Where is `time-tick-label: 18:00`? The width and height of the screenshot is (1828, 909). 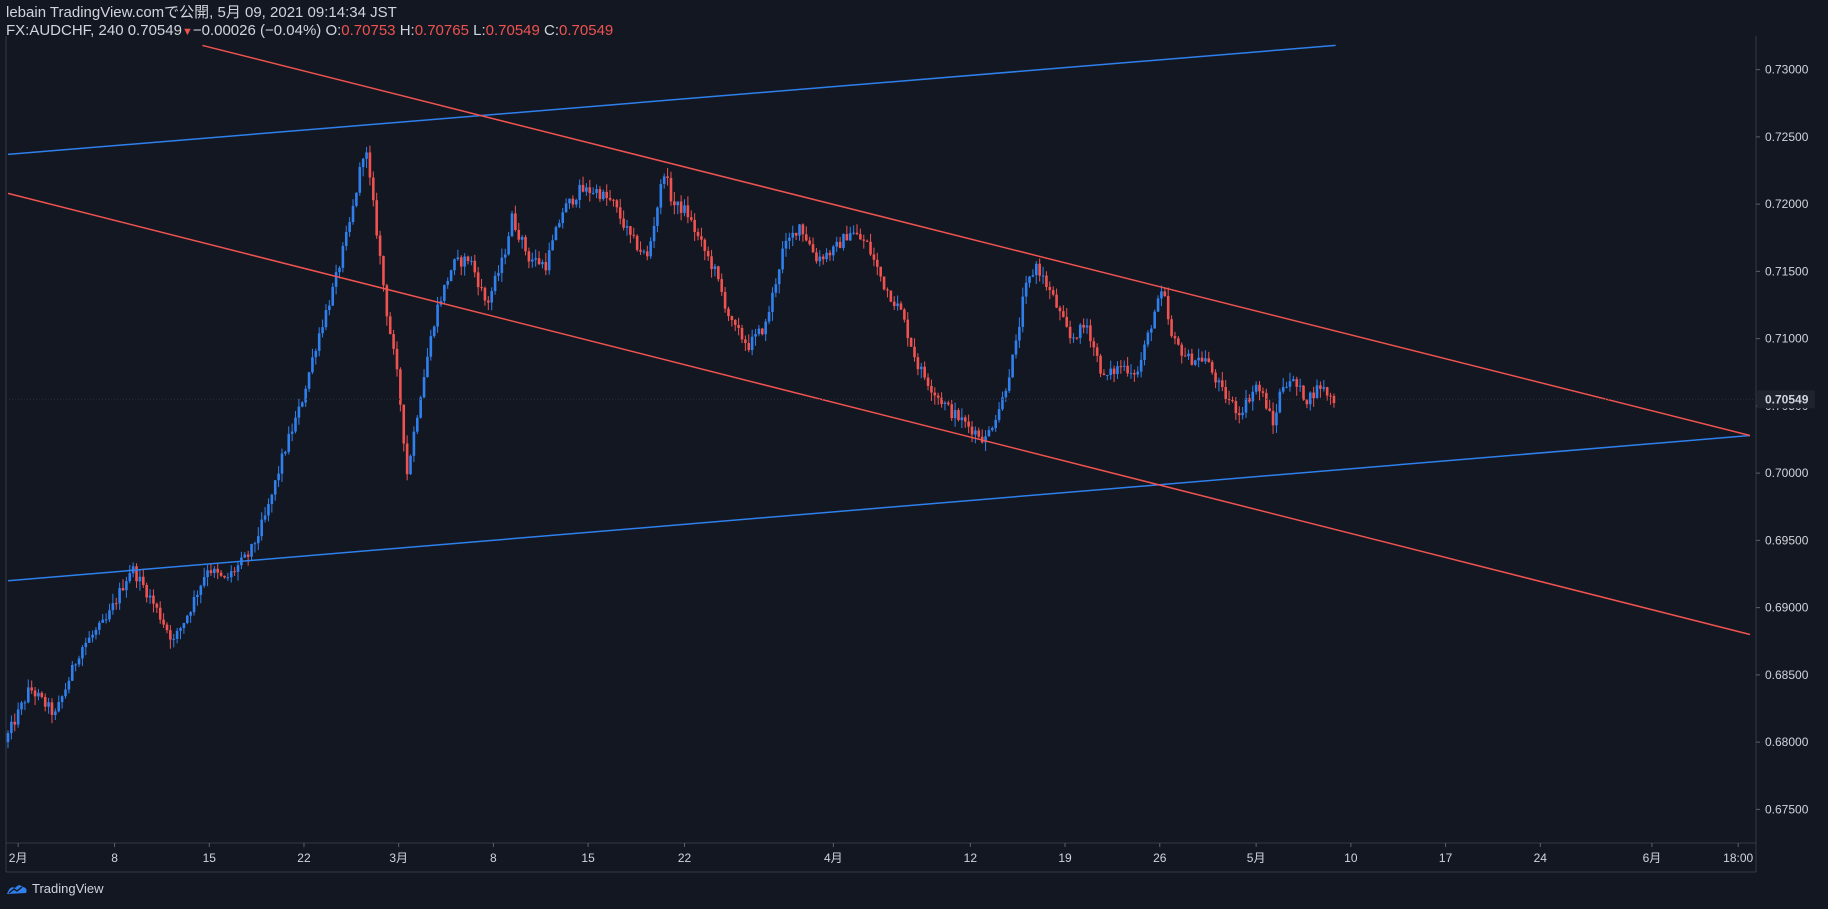
time-tick-label: 18:00 is located at coordinates (1738, 858).